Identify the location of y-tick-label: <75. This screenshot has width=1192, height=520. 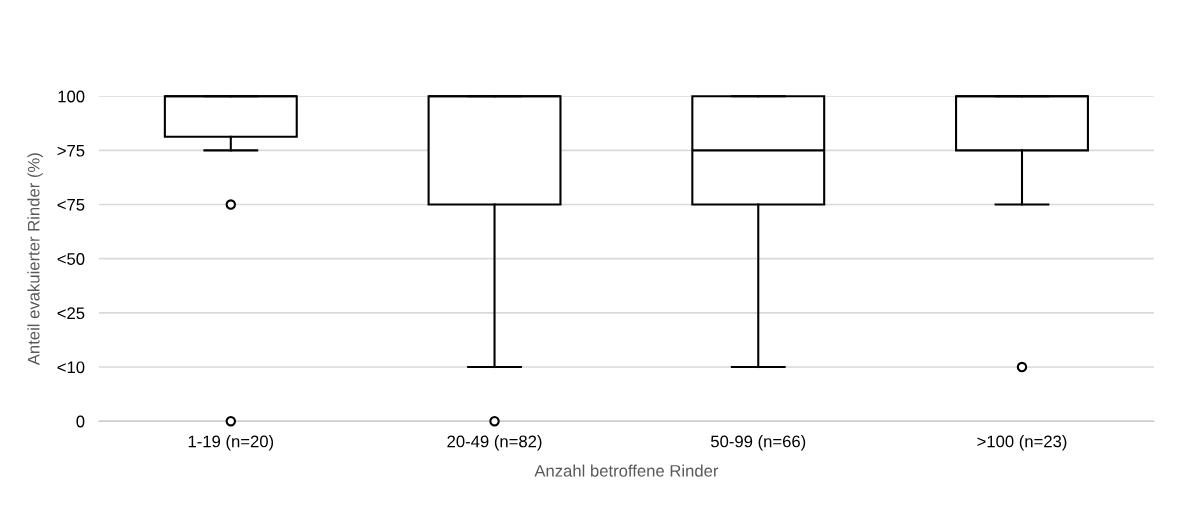
(71, 205).